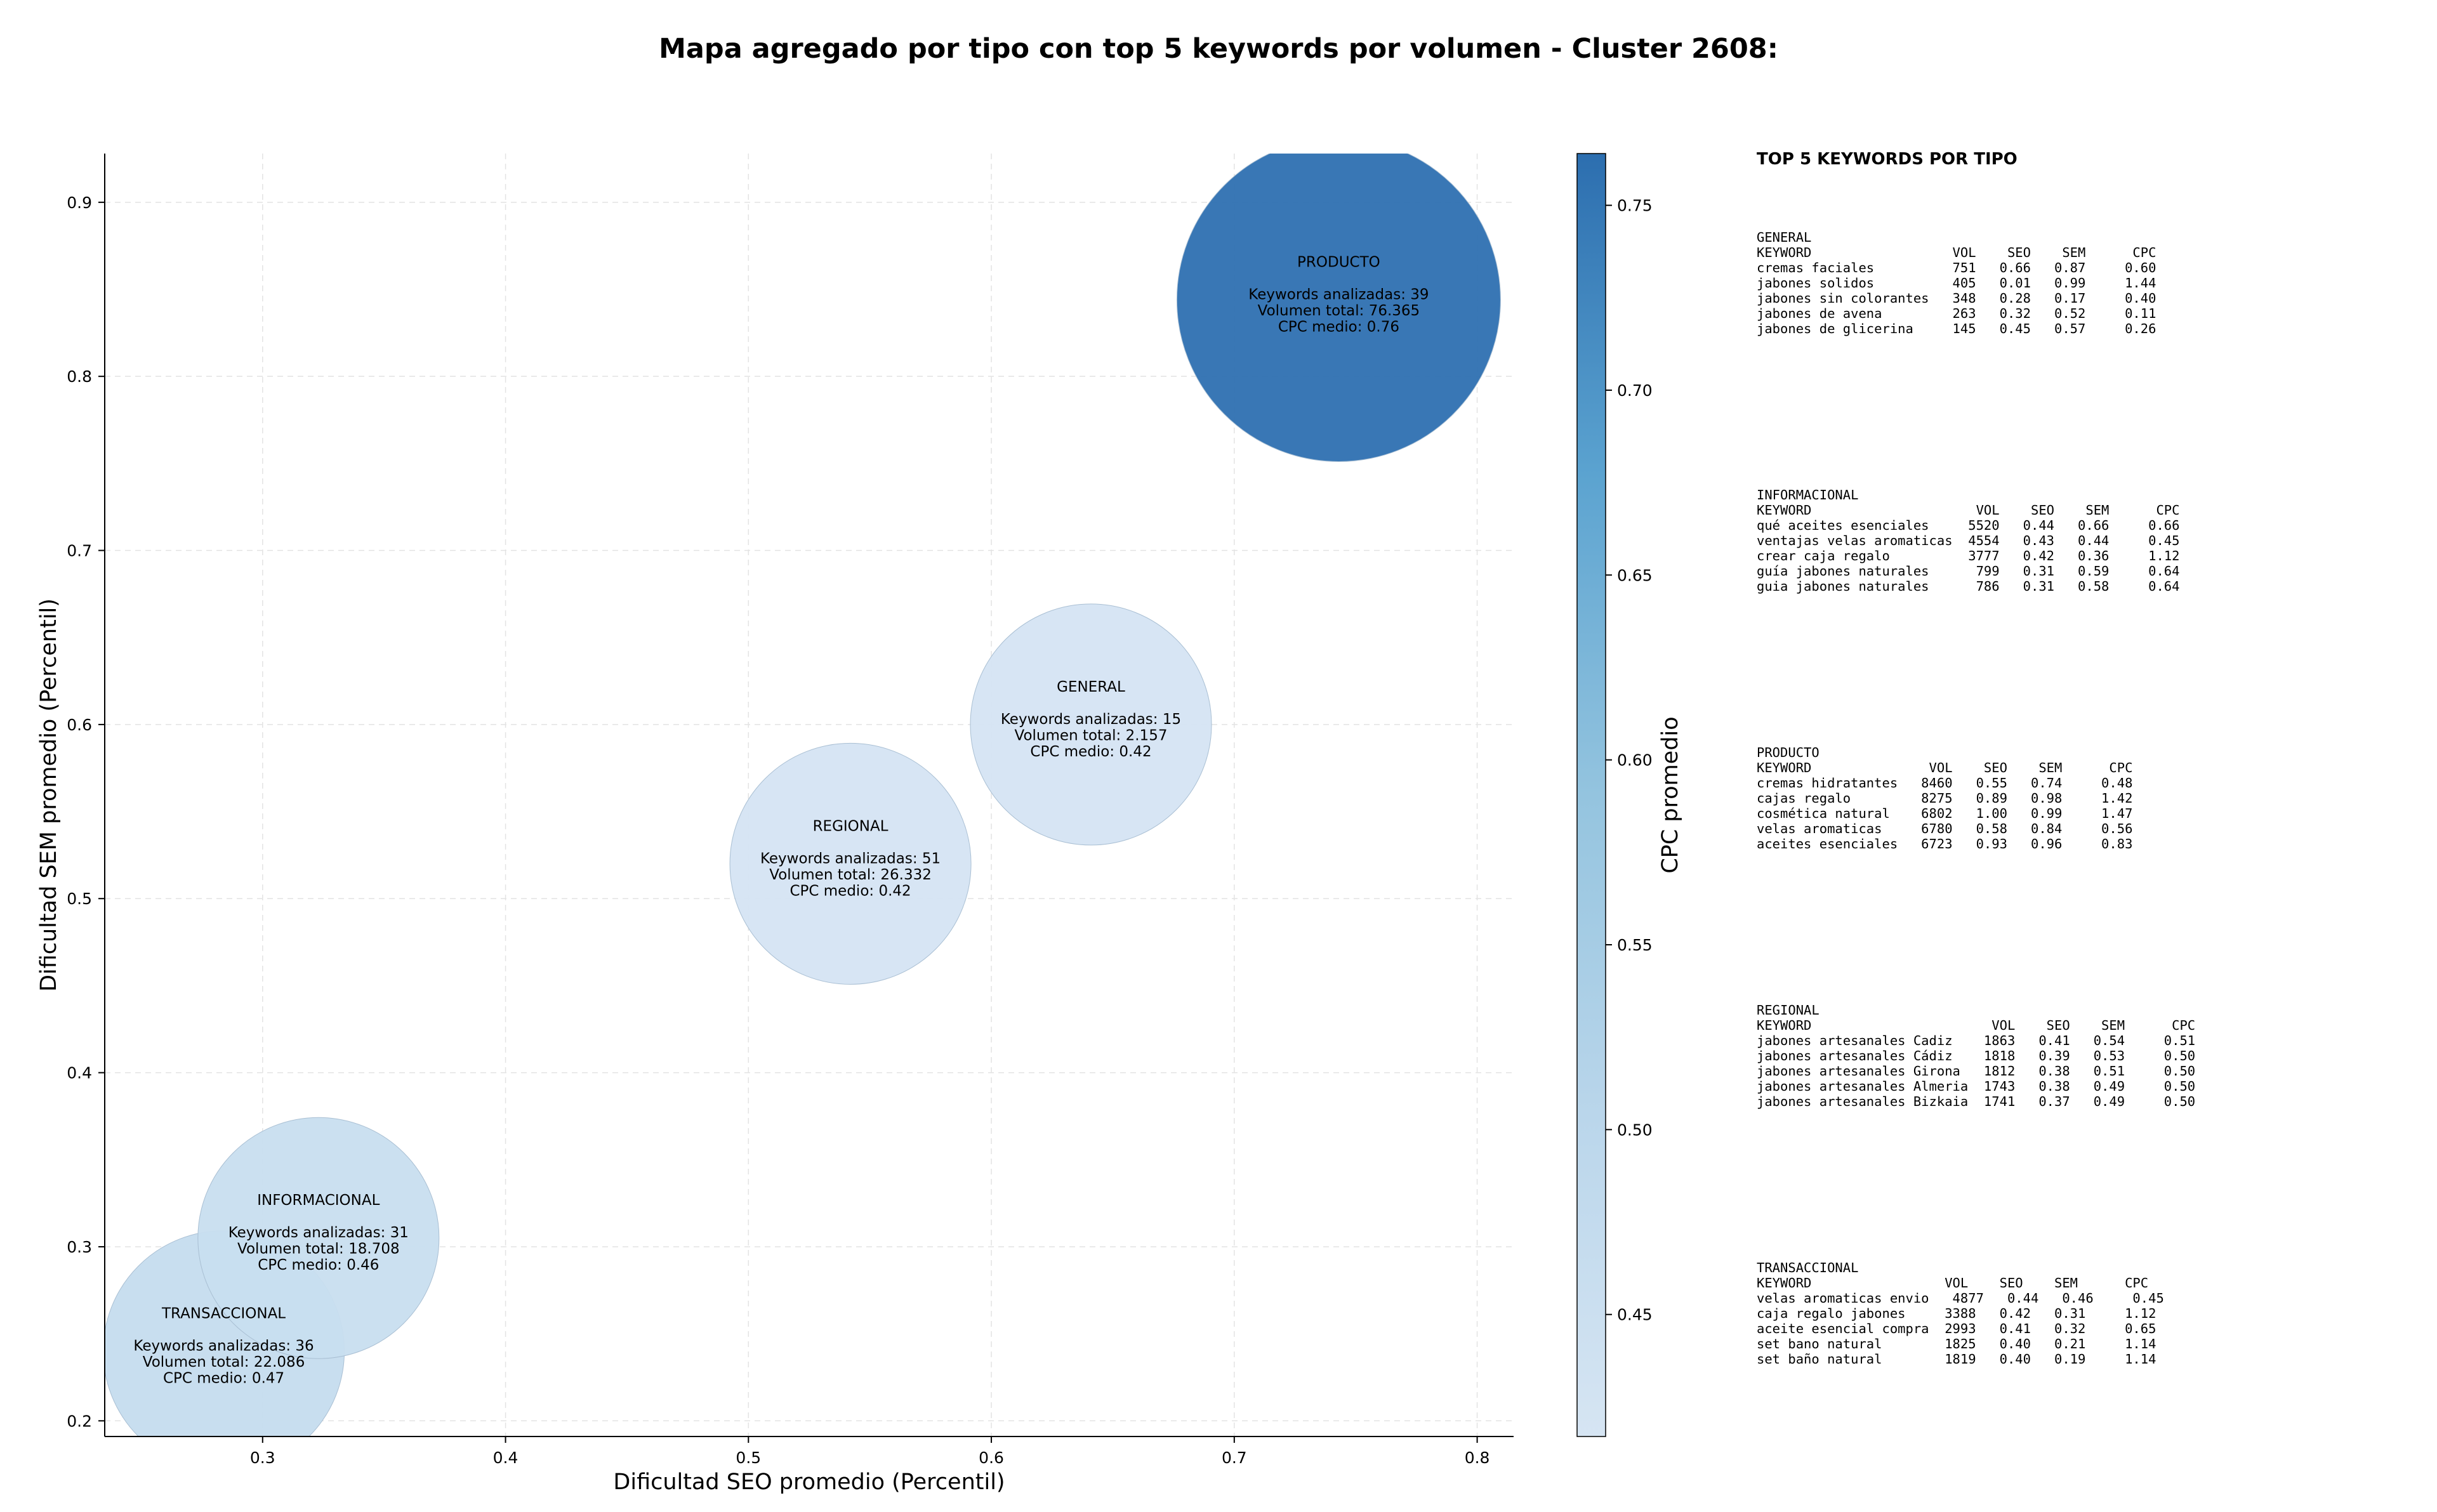  Describe the element at coordinates (79, 551) in the screenshot. I see `y-tick-label: 0.7` at that location.